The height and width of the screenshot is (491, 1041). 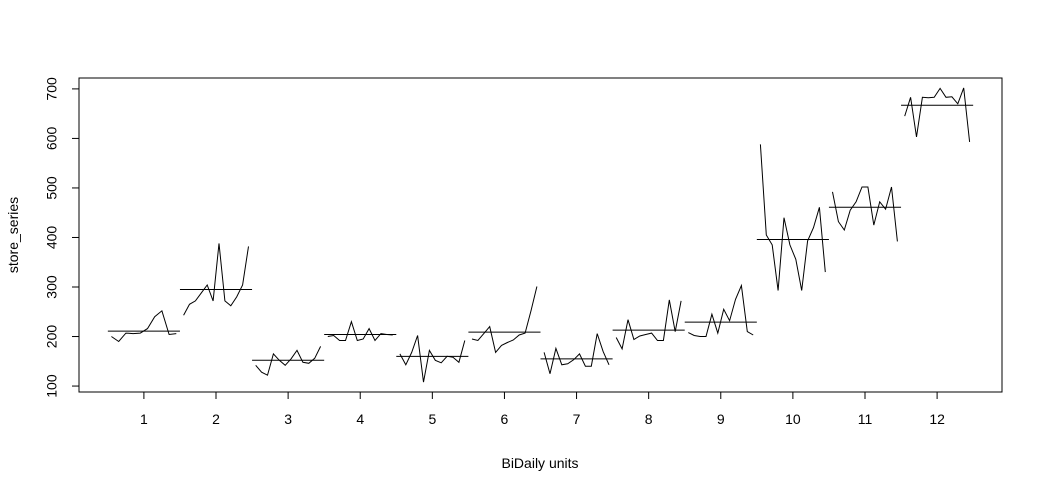 I want to click on x-axis: 1 2 3 4 5 6 7 8 9 10 11 12, so click(x=542, y=409).